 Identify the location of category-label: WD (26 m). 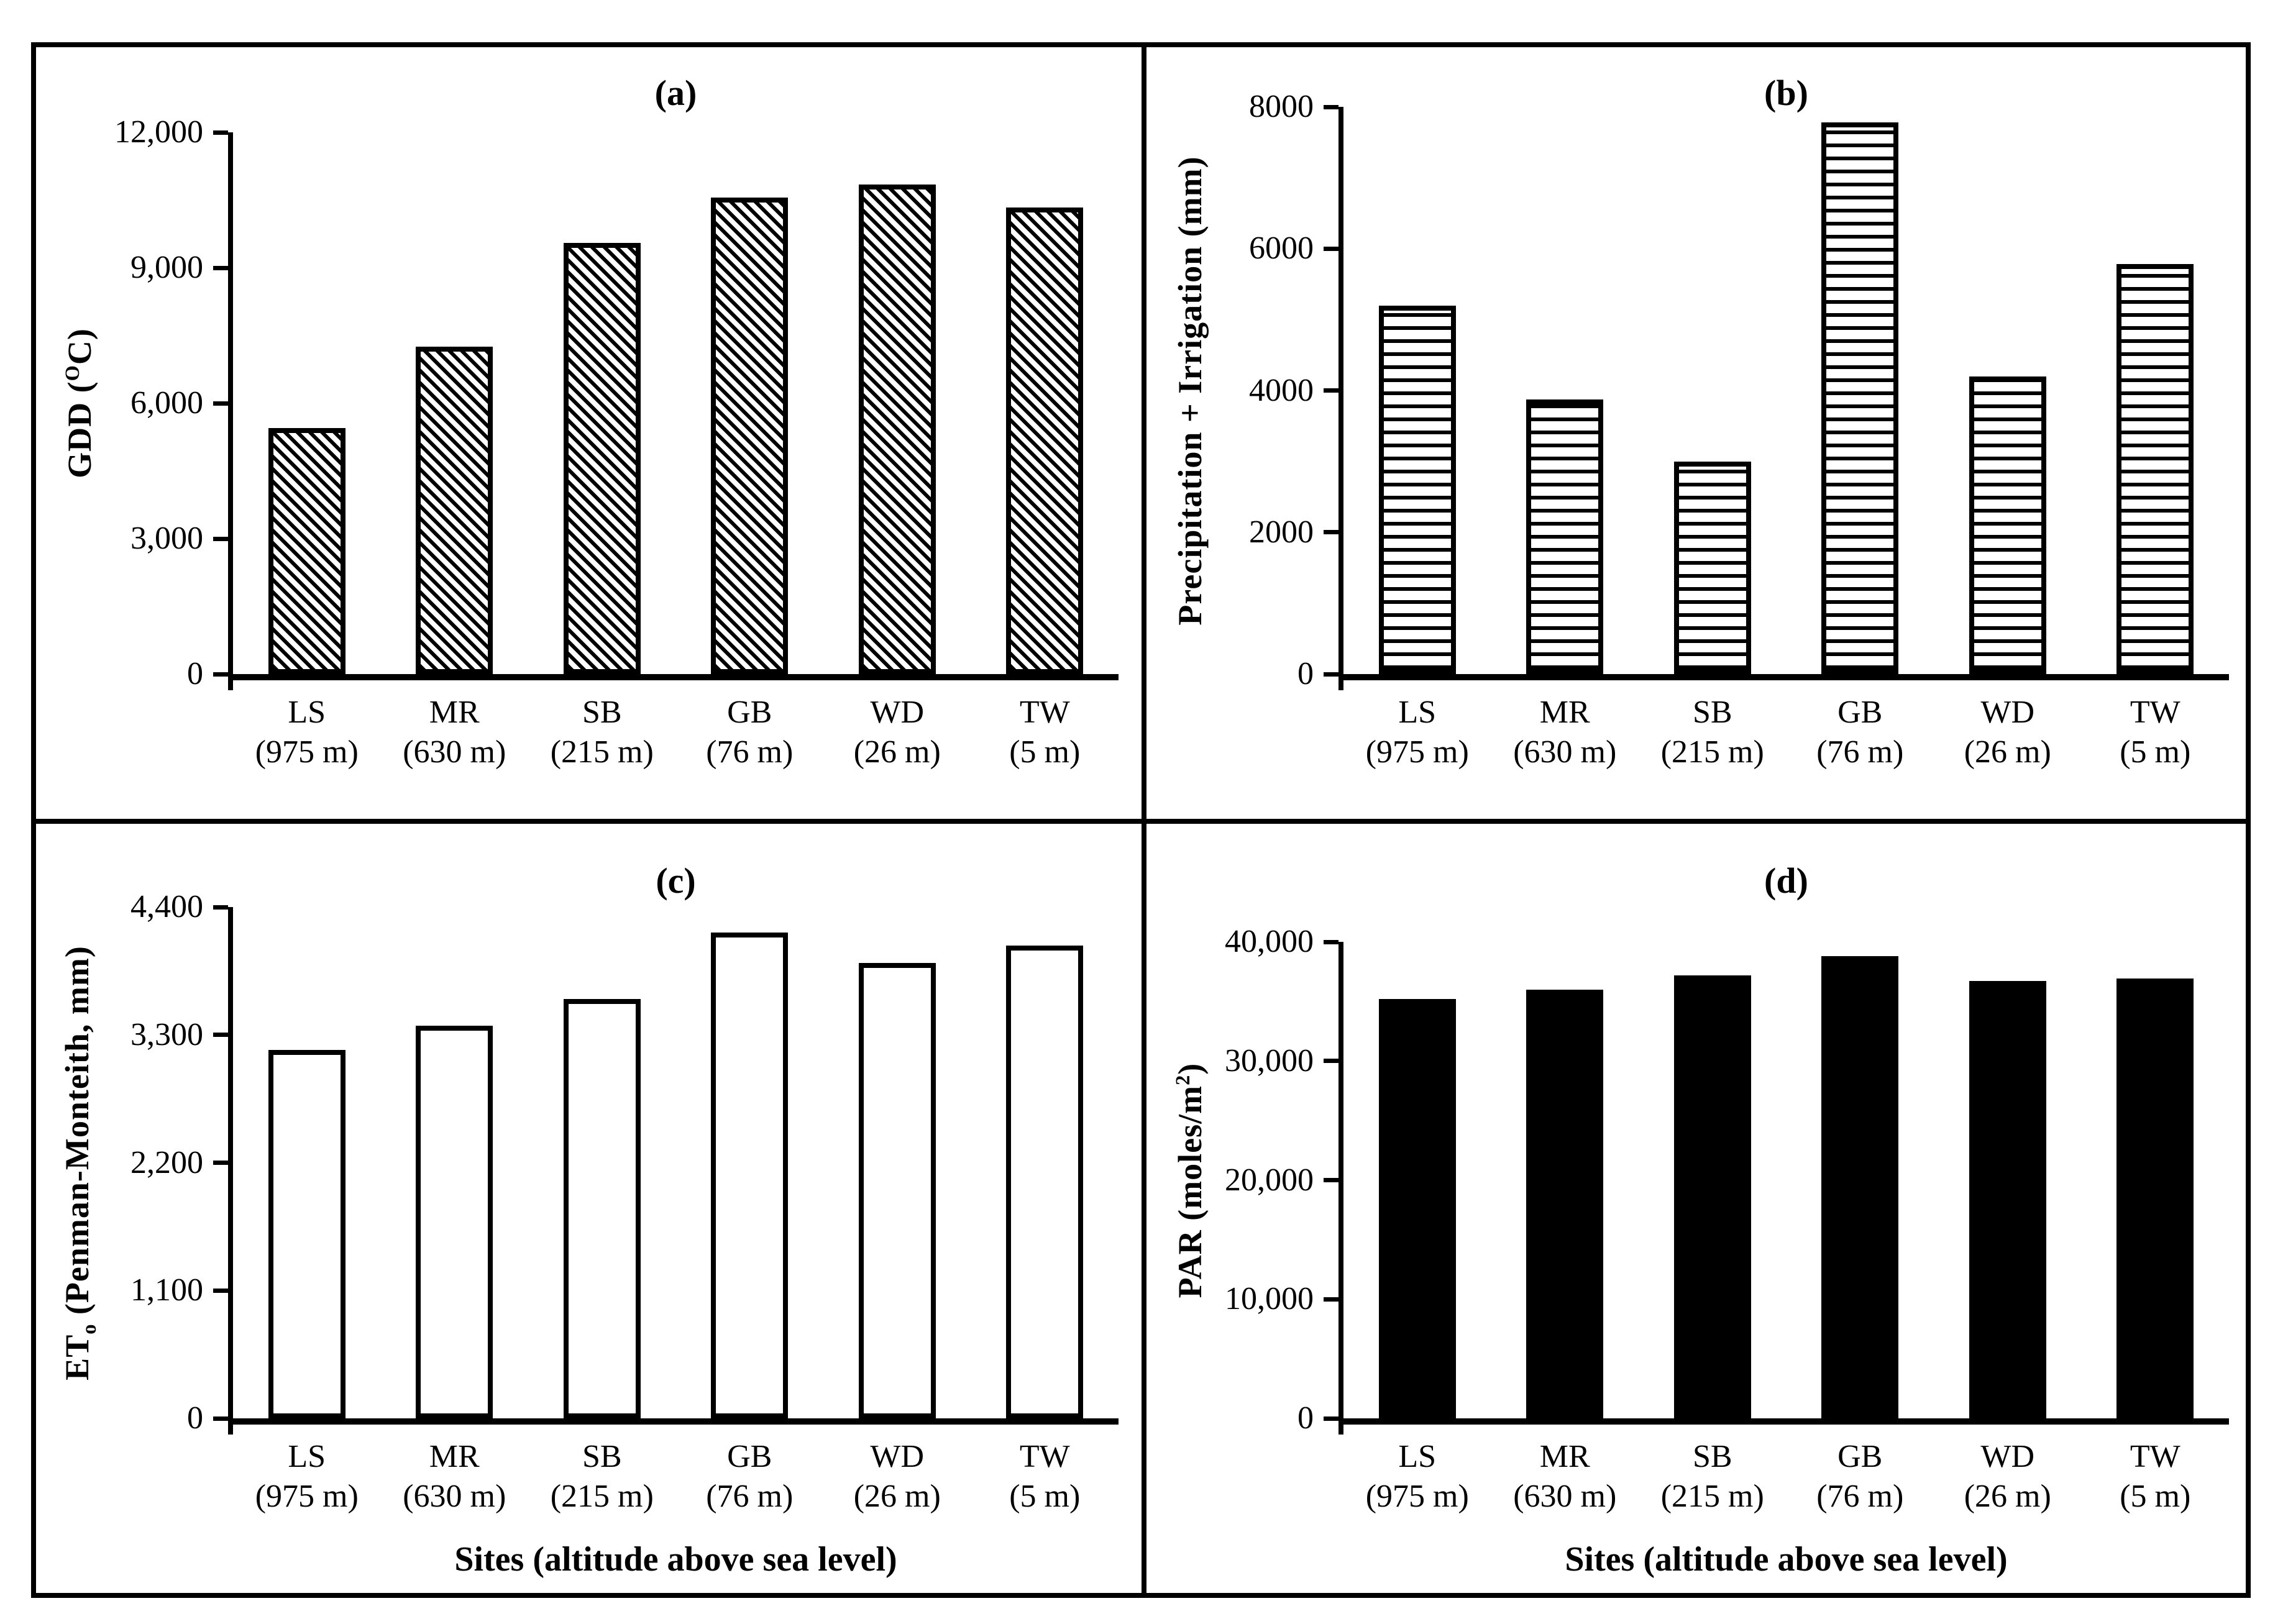
(897, 1477).